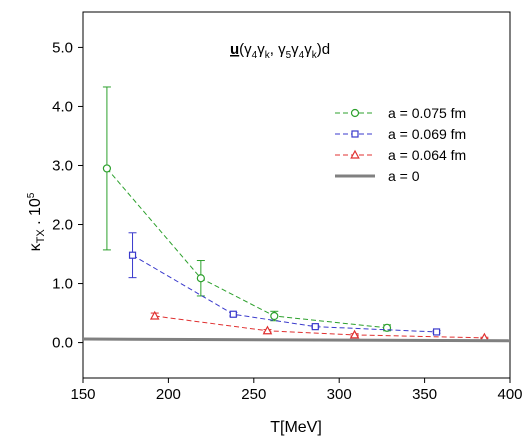 The width and height of the screenshot is (523, 445). I want to click on x-tick-label: 350, so click(424, 394).